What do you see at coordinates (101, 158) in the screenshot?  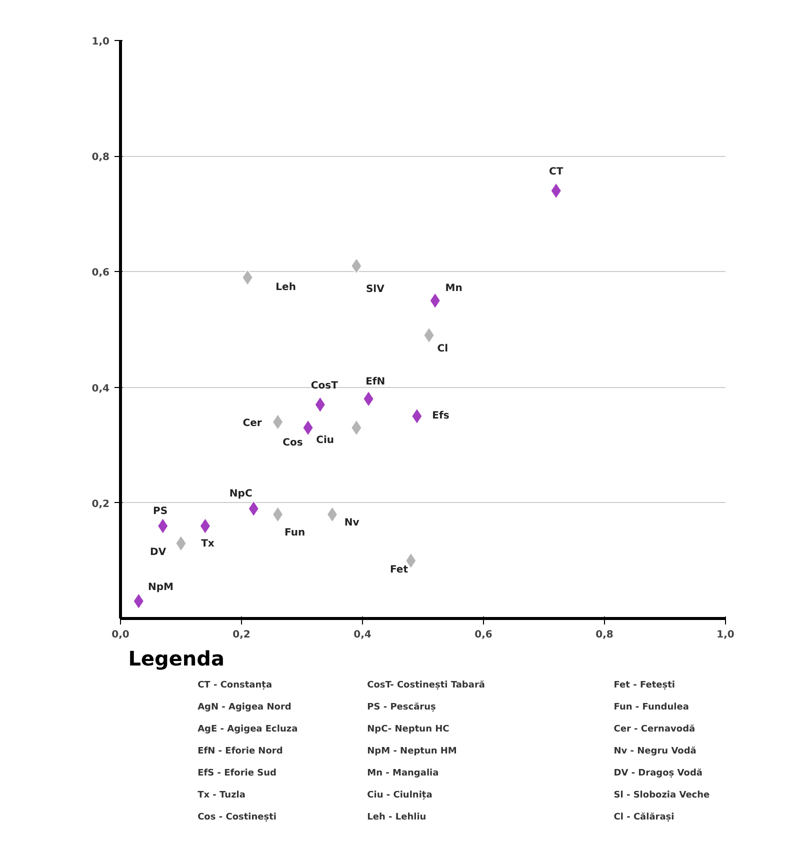 I see `y-tick-label: 0,8` at bounding box center [101, 158].